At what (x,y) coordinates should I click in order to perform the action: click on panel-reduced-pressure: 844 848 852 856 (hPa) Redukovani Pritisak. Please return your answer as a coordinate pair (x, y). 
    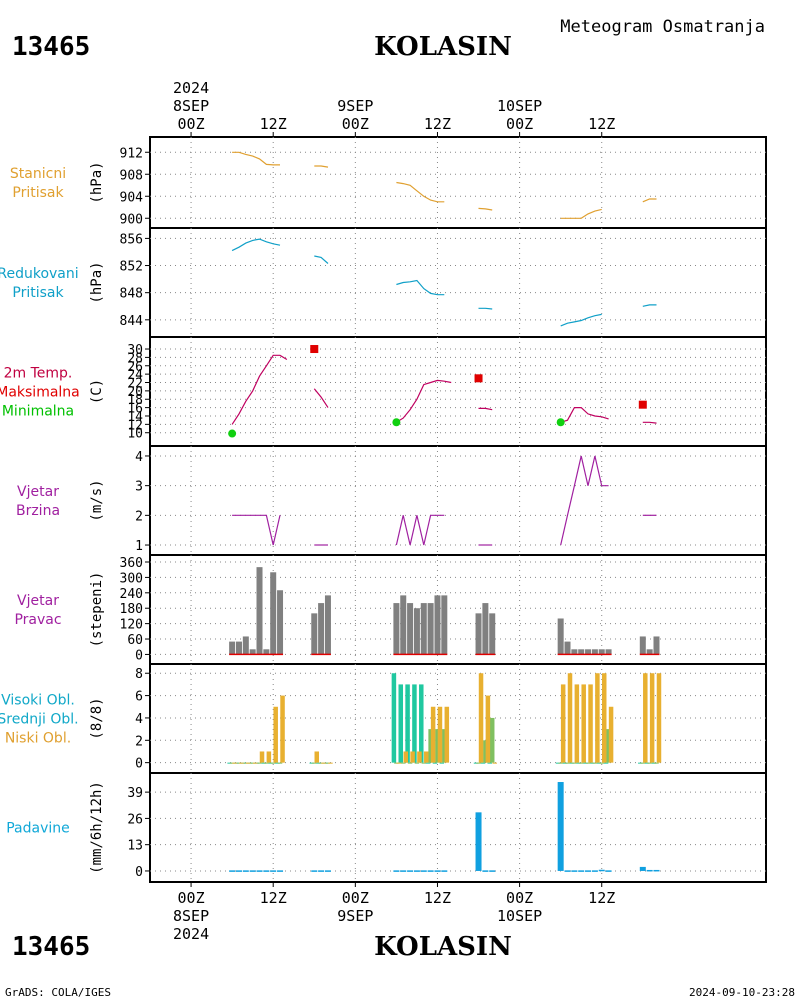
    Looking at the image, I should click on (383, 282).